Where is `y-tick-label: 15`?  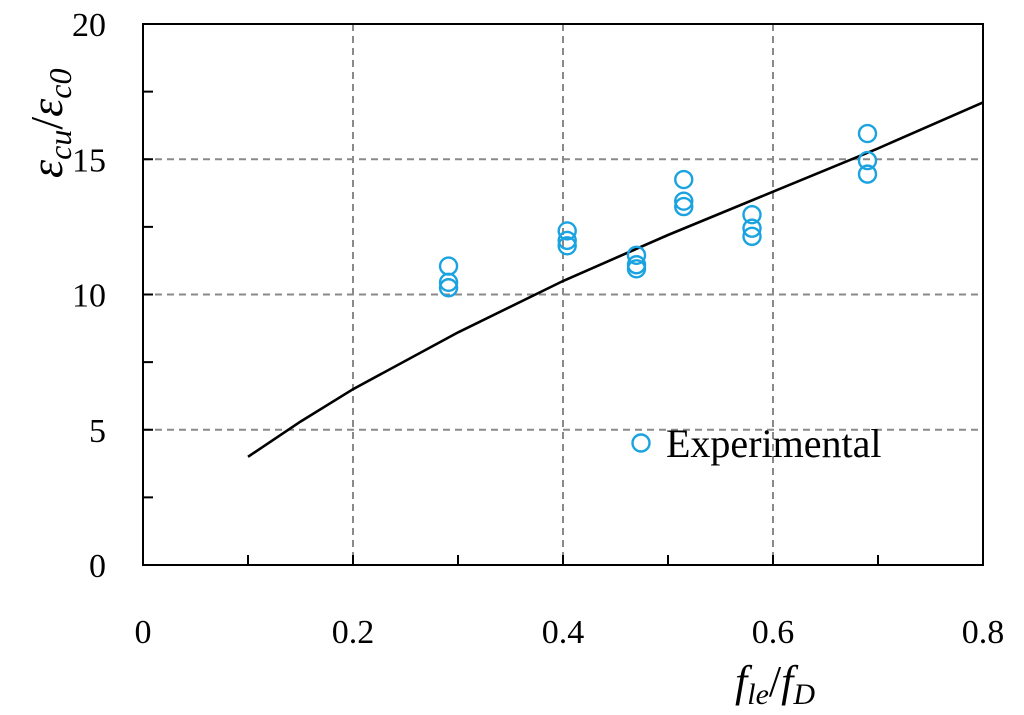
y-tick-label: 15 is located at coordinates (89, 160).